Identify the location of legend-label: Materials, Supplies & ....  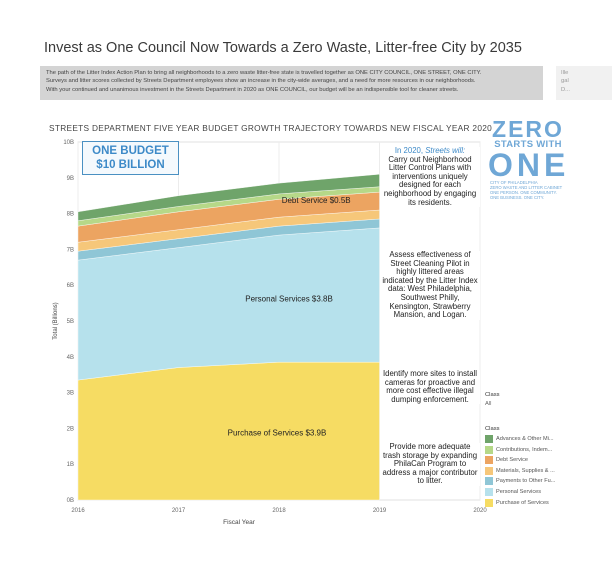
(525, 470).